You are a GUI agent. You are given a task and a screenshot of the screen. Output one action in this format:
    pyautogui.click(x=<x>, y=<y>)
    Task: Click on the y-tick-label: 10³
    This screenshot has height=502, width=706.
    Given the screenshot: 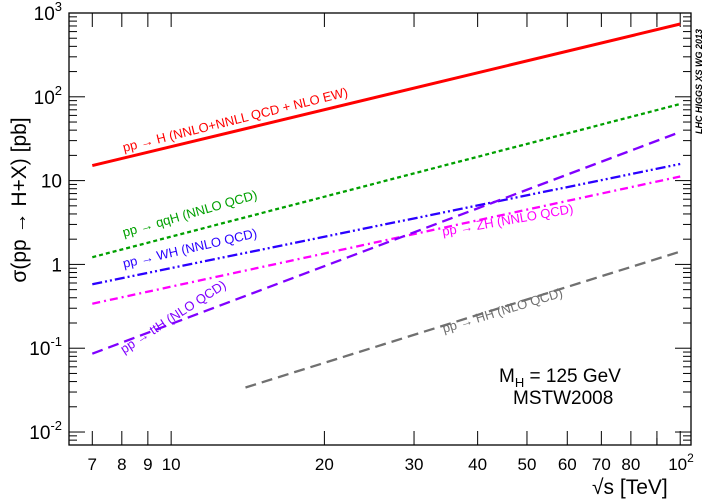 What is the action you would take?
    pyautogui.click(x=48, y=12)
    